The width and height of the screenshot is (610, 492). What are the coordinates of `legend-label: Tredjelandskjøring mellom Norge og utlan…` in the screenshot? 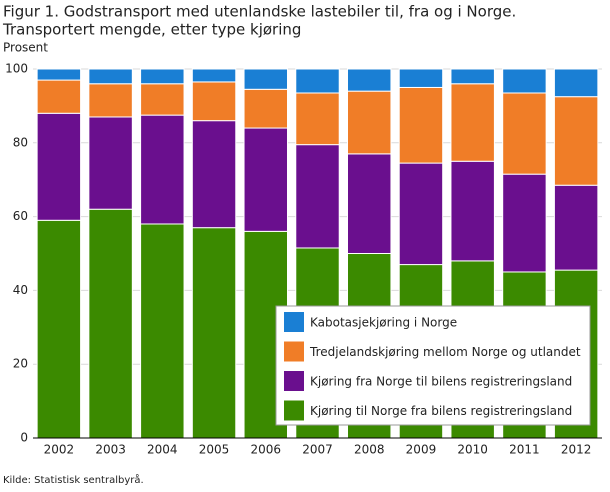 It's located at (445, 352).